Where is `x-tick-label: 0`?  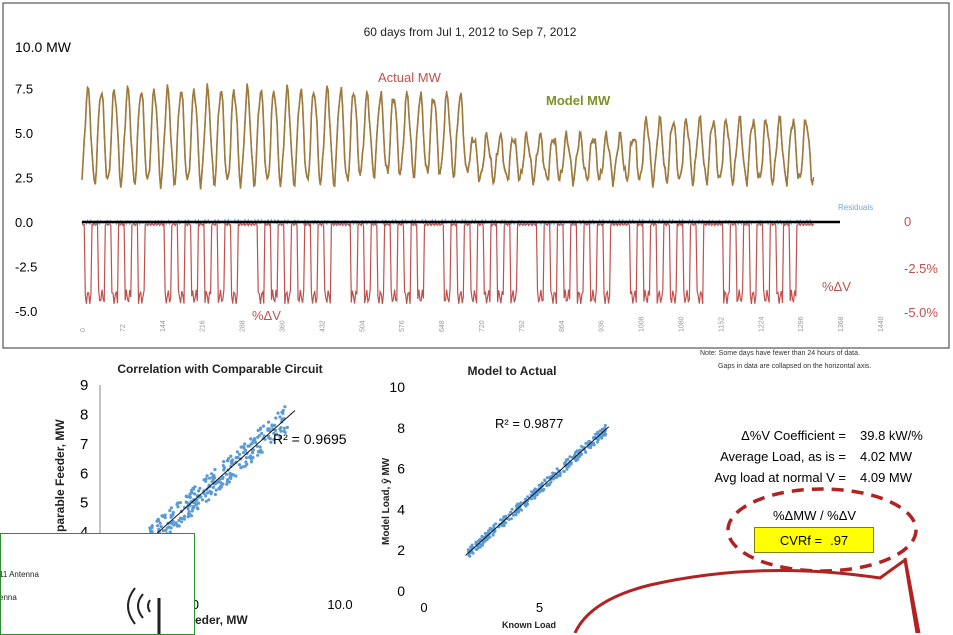 x-tick-label: 0 is located at coordinates (83, 330).